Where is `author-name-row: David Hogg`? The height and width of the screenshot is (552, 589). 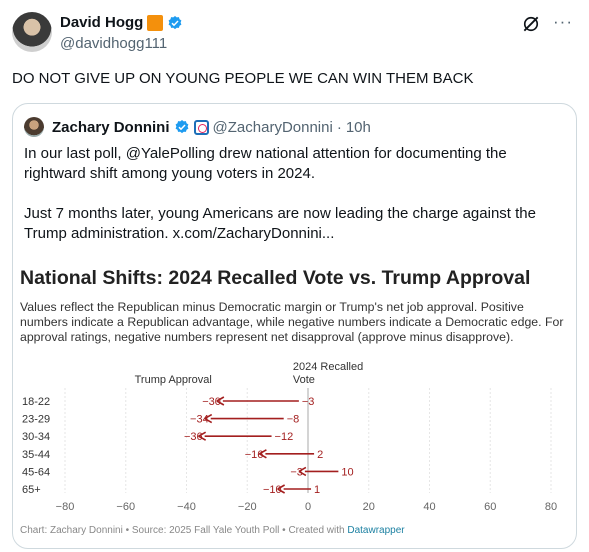 author-name-row: David Hogg is located at coordinates (121, 22).